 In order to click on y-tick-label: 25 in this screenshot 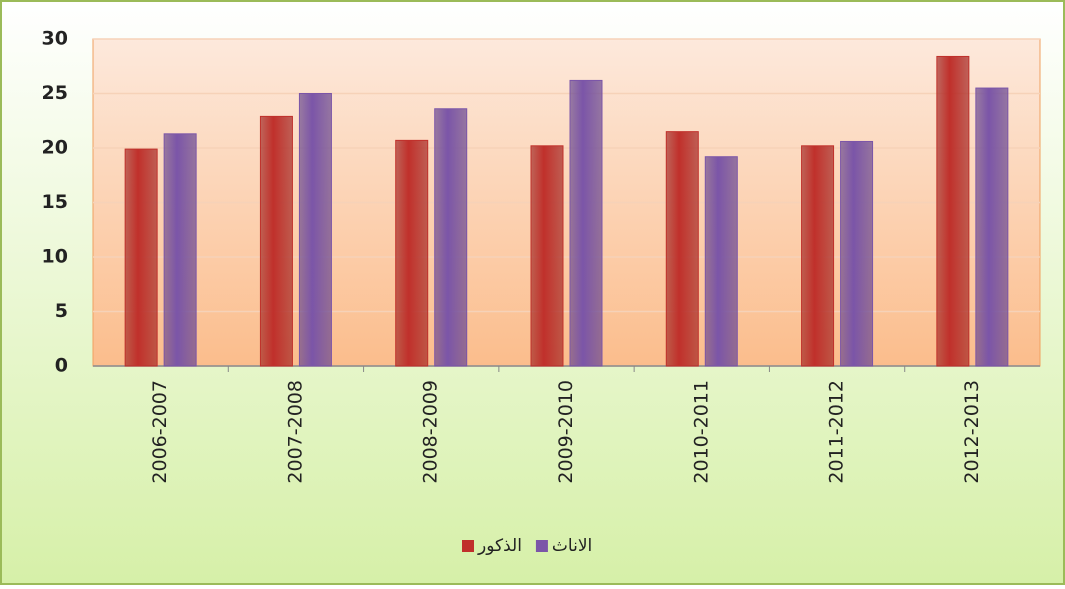, I will do `click(55, 93)`.